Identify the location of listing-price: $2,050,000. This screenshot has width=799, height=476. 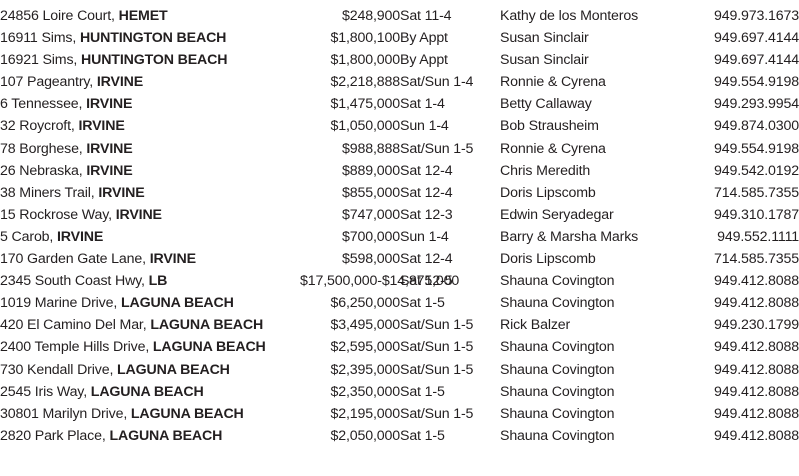
(365, 435).